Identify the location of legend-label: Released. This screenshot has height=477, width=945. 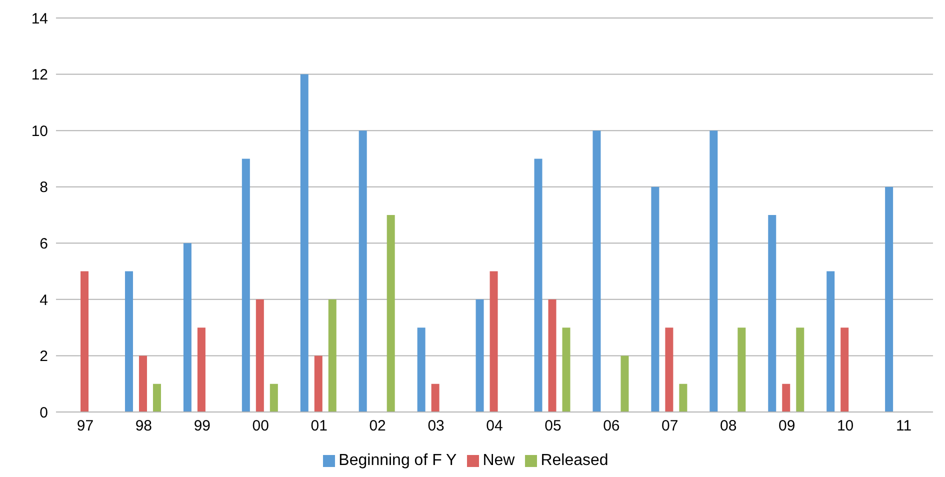
(574, 460).